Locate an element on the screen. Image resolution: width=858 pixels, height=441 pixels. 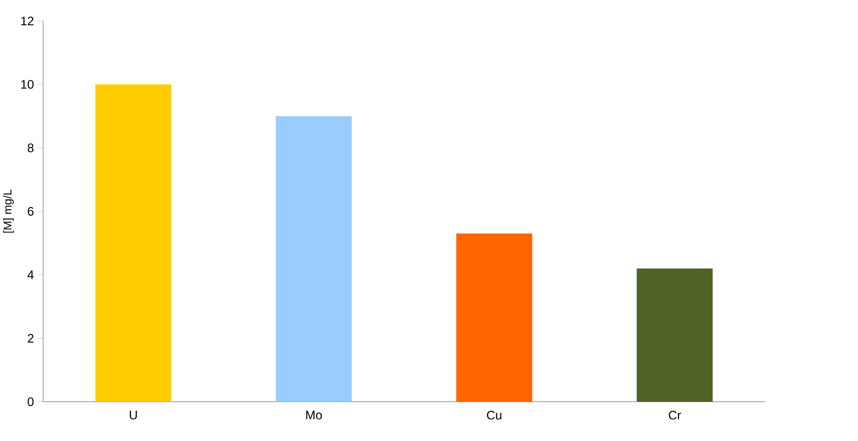
y-tick-label: 10 is located at coordinates (27, 84).